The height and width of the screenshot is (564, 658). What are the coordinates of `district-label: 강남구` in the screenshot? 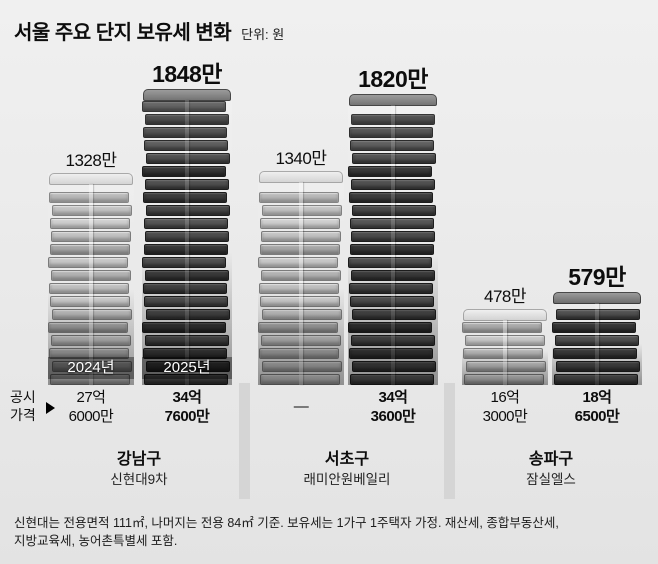 It's located at (139, 459).